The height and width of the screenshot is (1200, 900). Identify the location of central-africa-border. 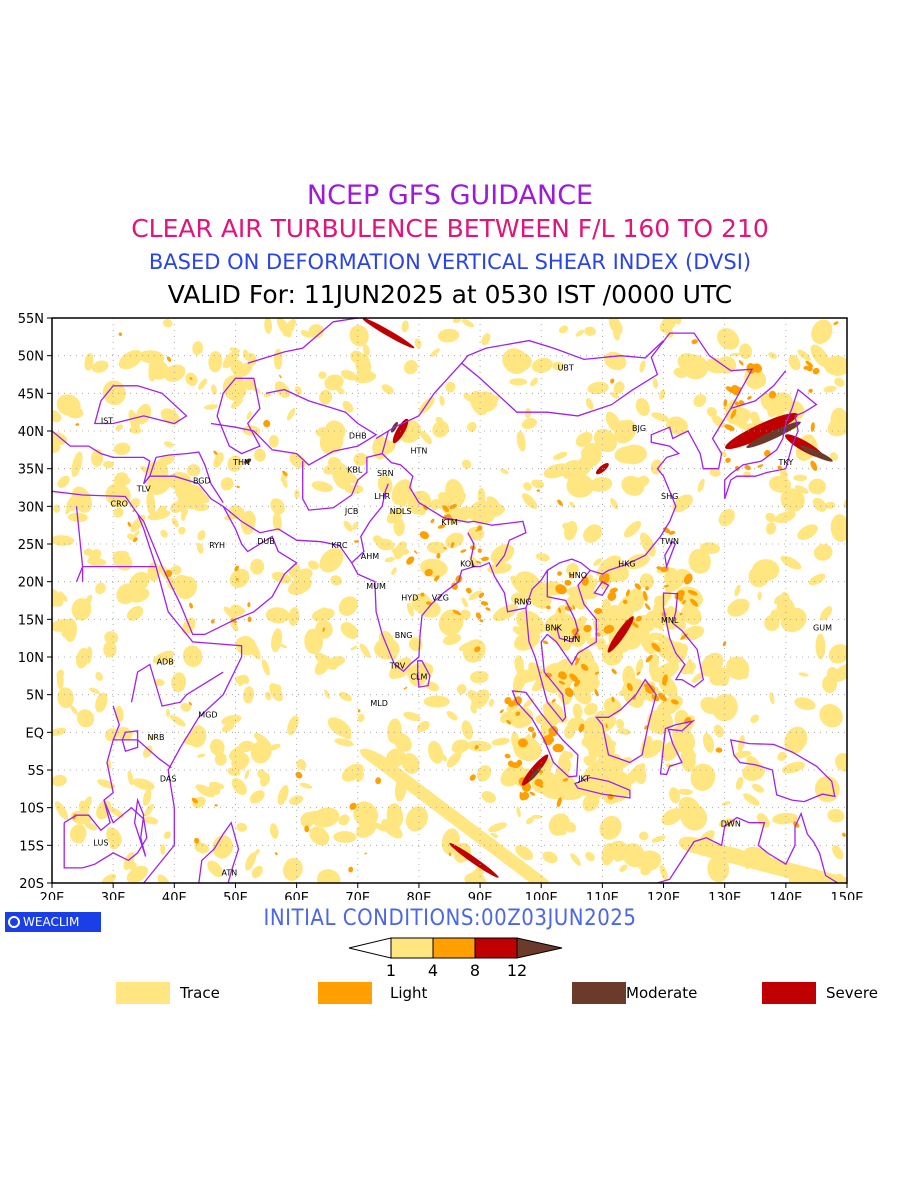
(115, 787).